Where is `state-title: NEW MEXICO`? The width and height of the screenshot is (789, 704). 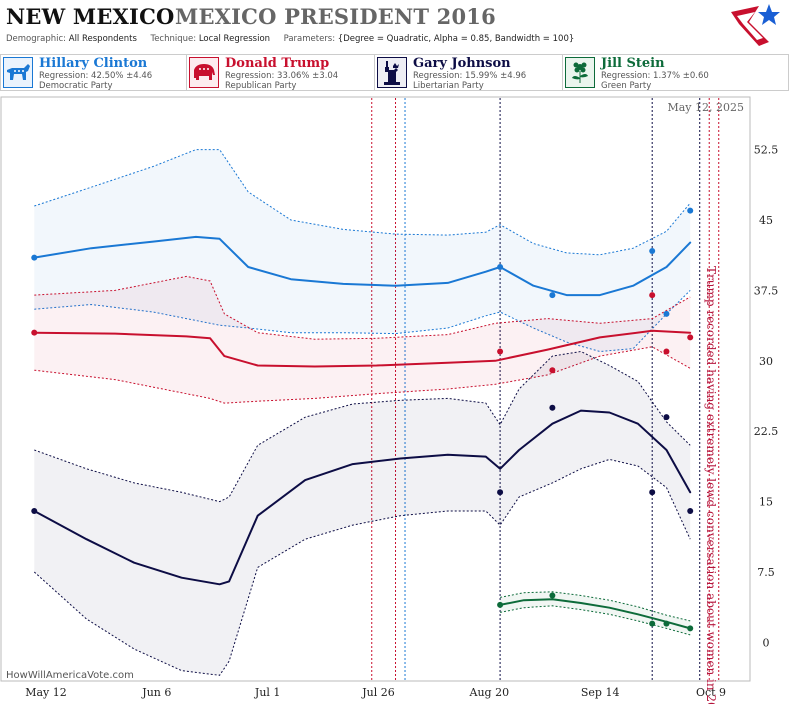
state-title: NEW MEXICO is located at coordinates (90, 16).